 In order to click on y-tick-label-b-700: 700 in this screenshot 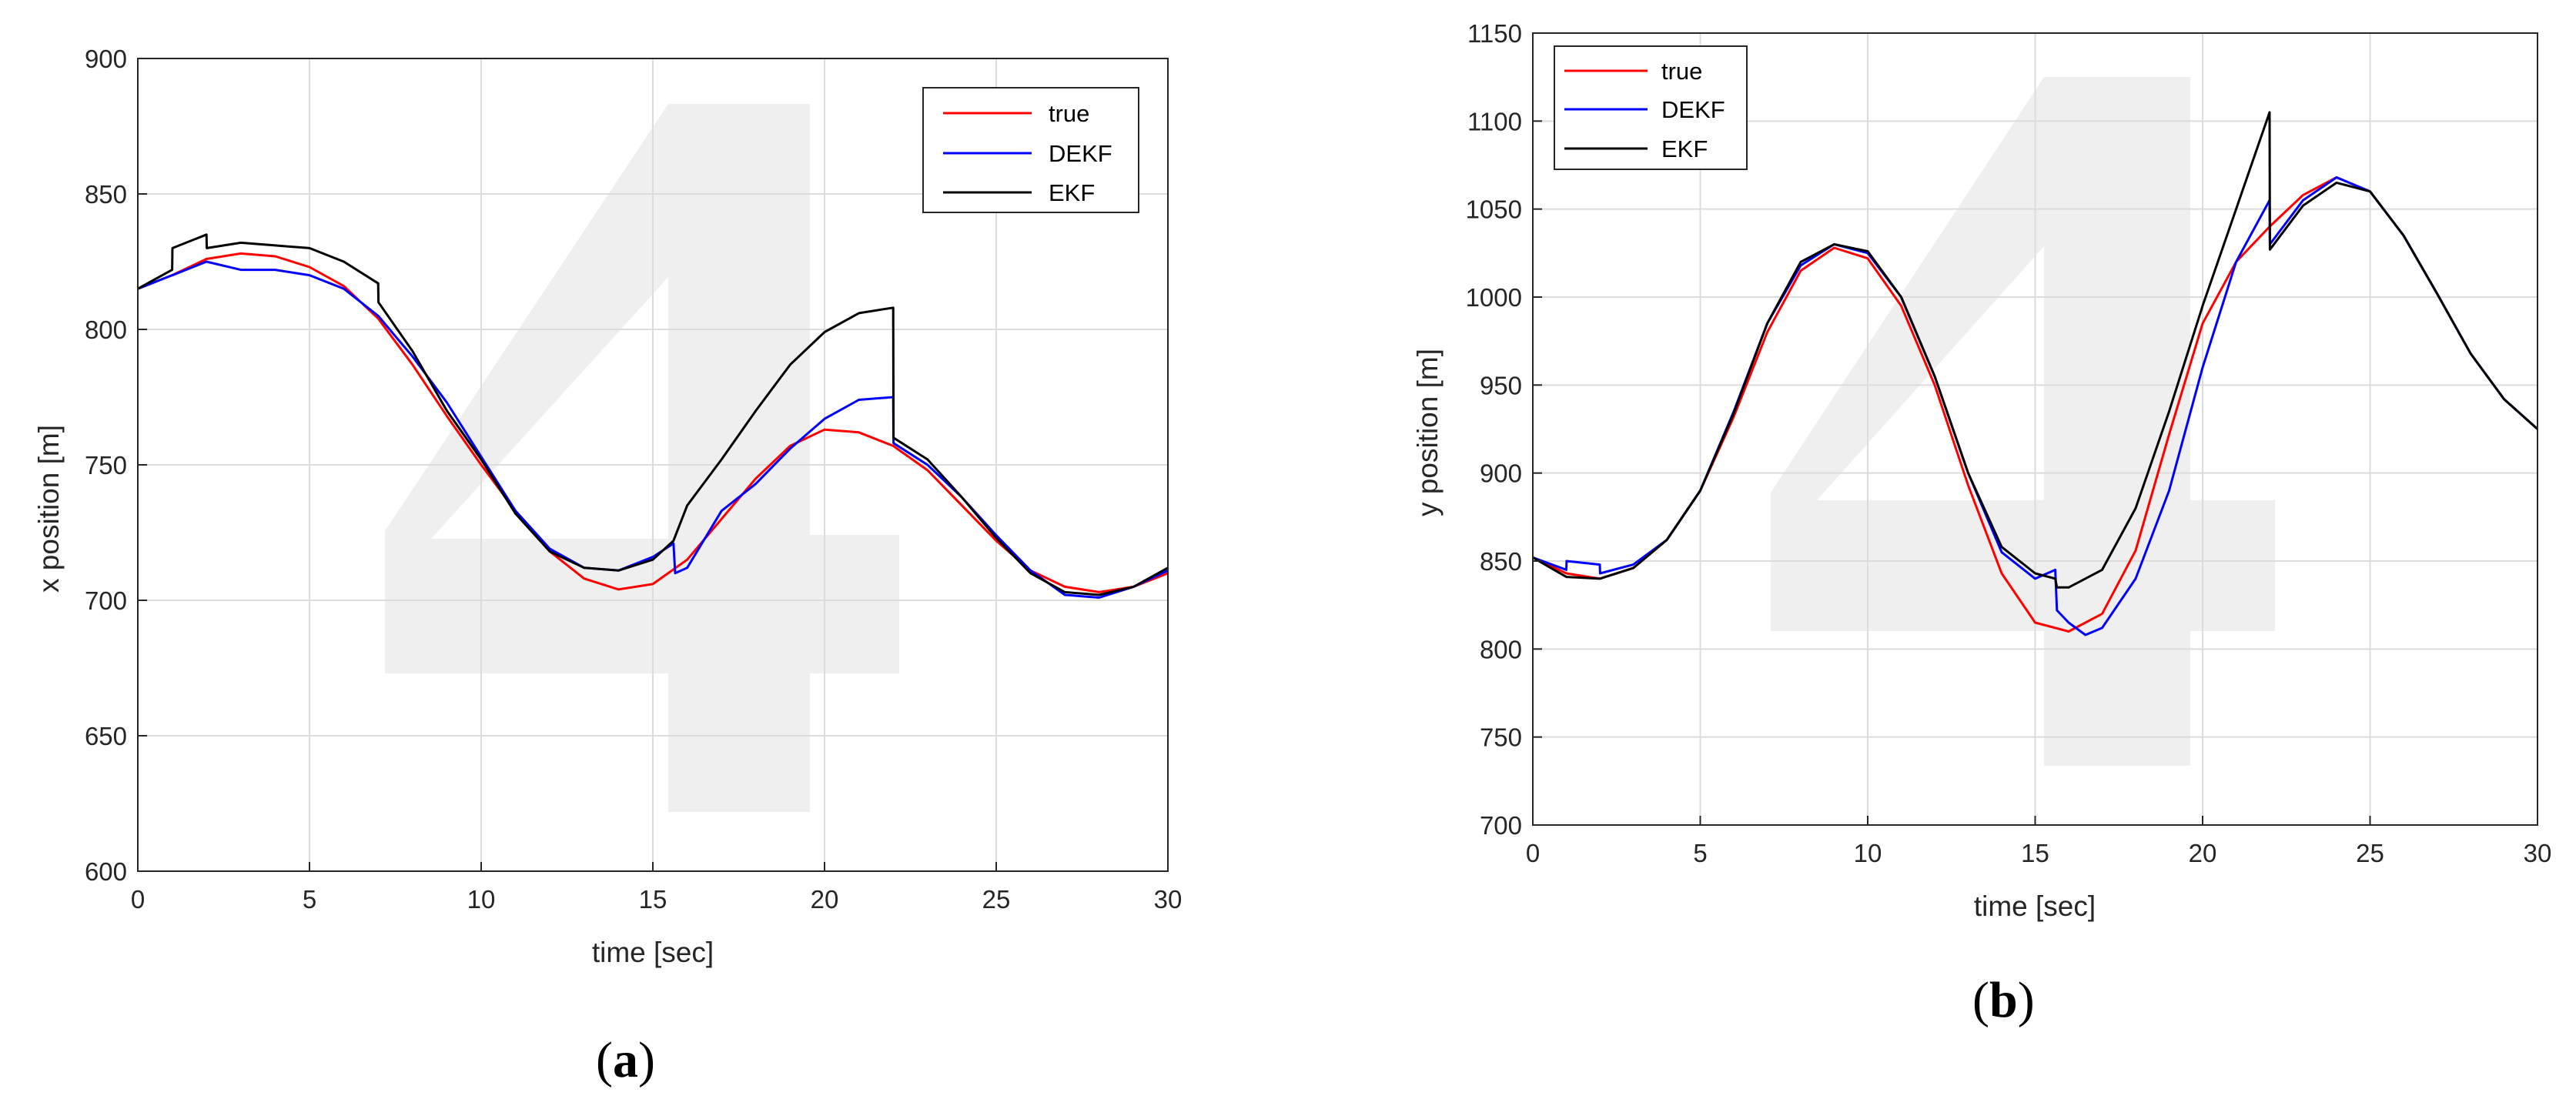, I will do `click(1501, 825)`.